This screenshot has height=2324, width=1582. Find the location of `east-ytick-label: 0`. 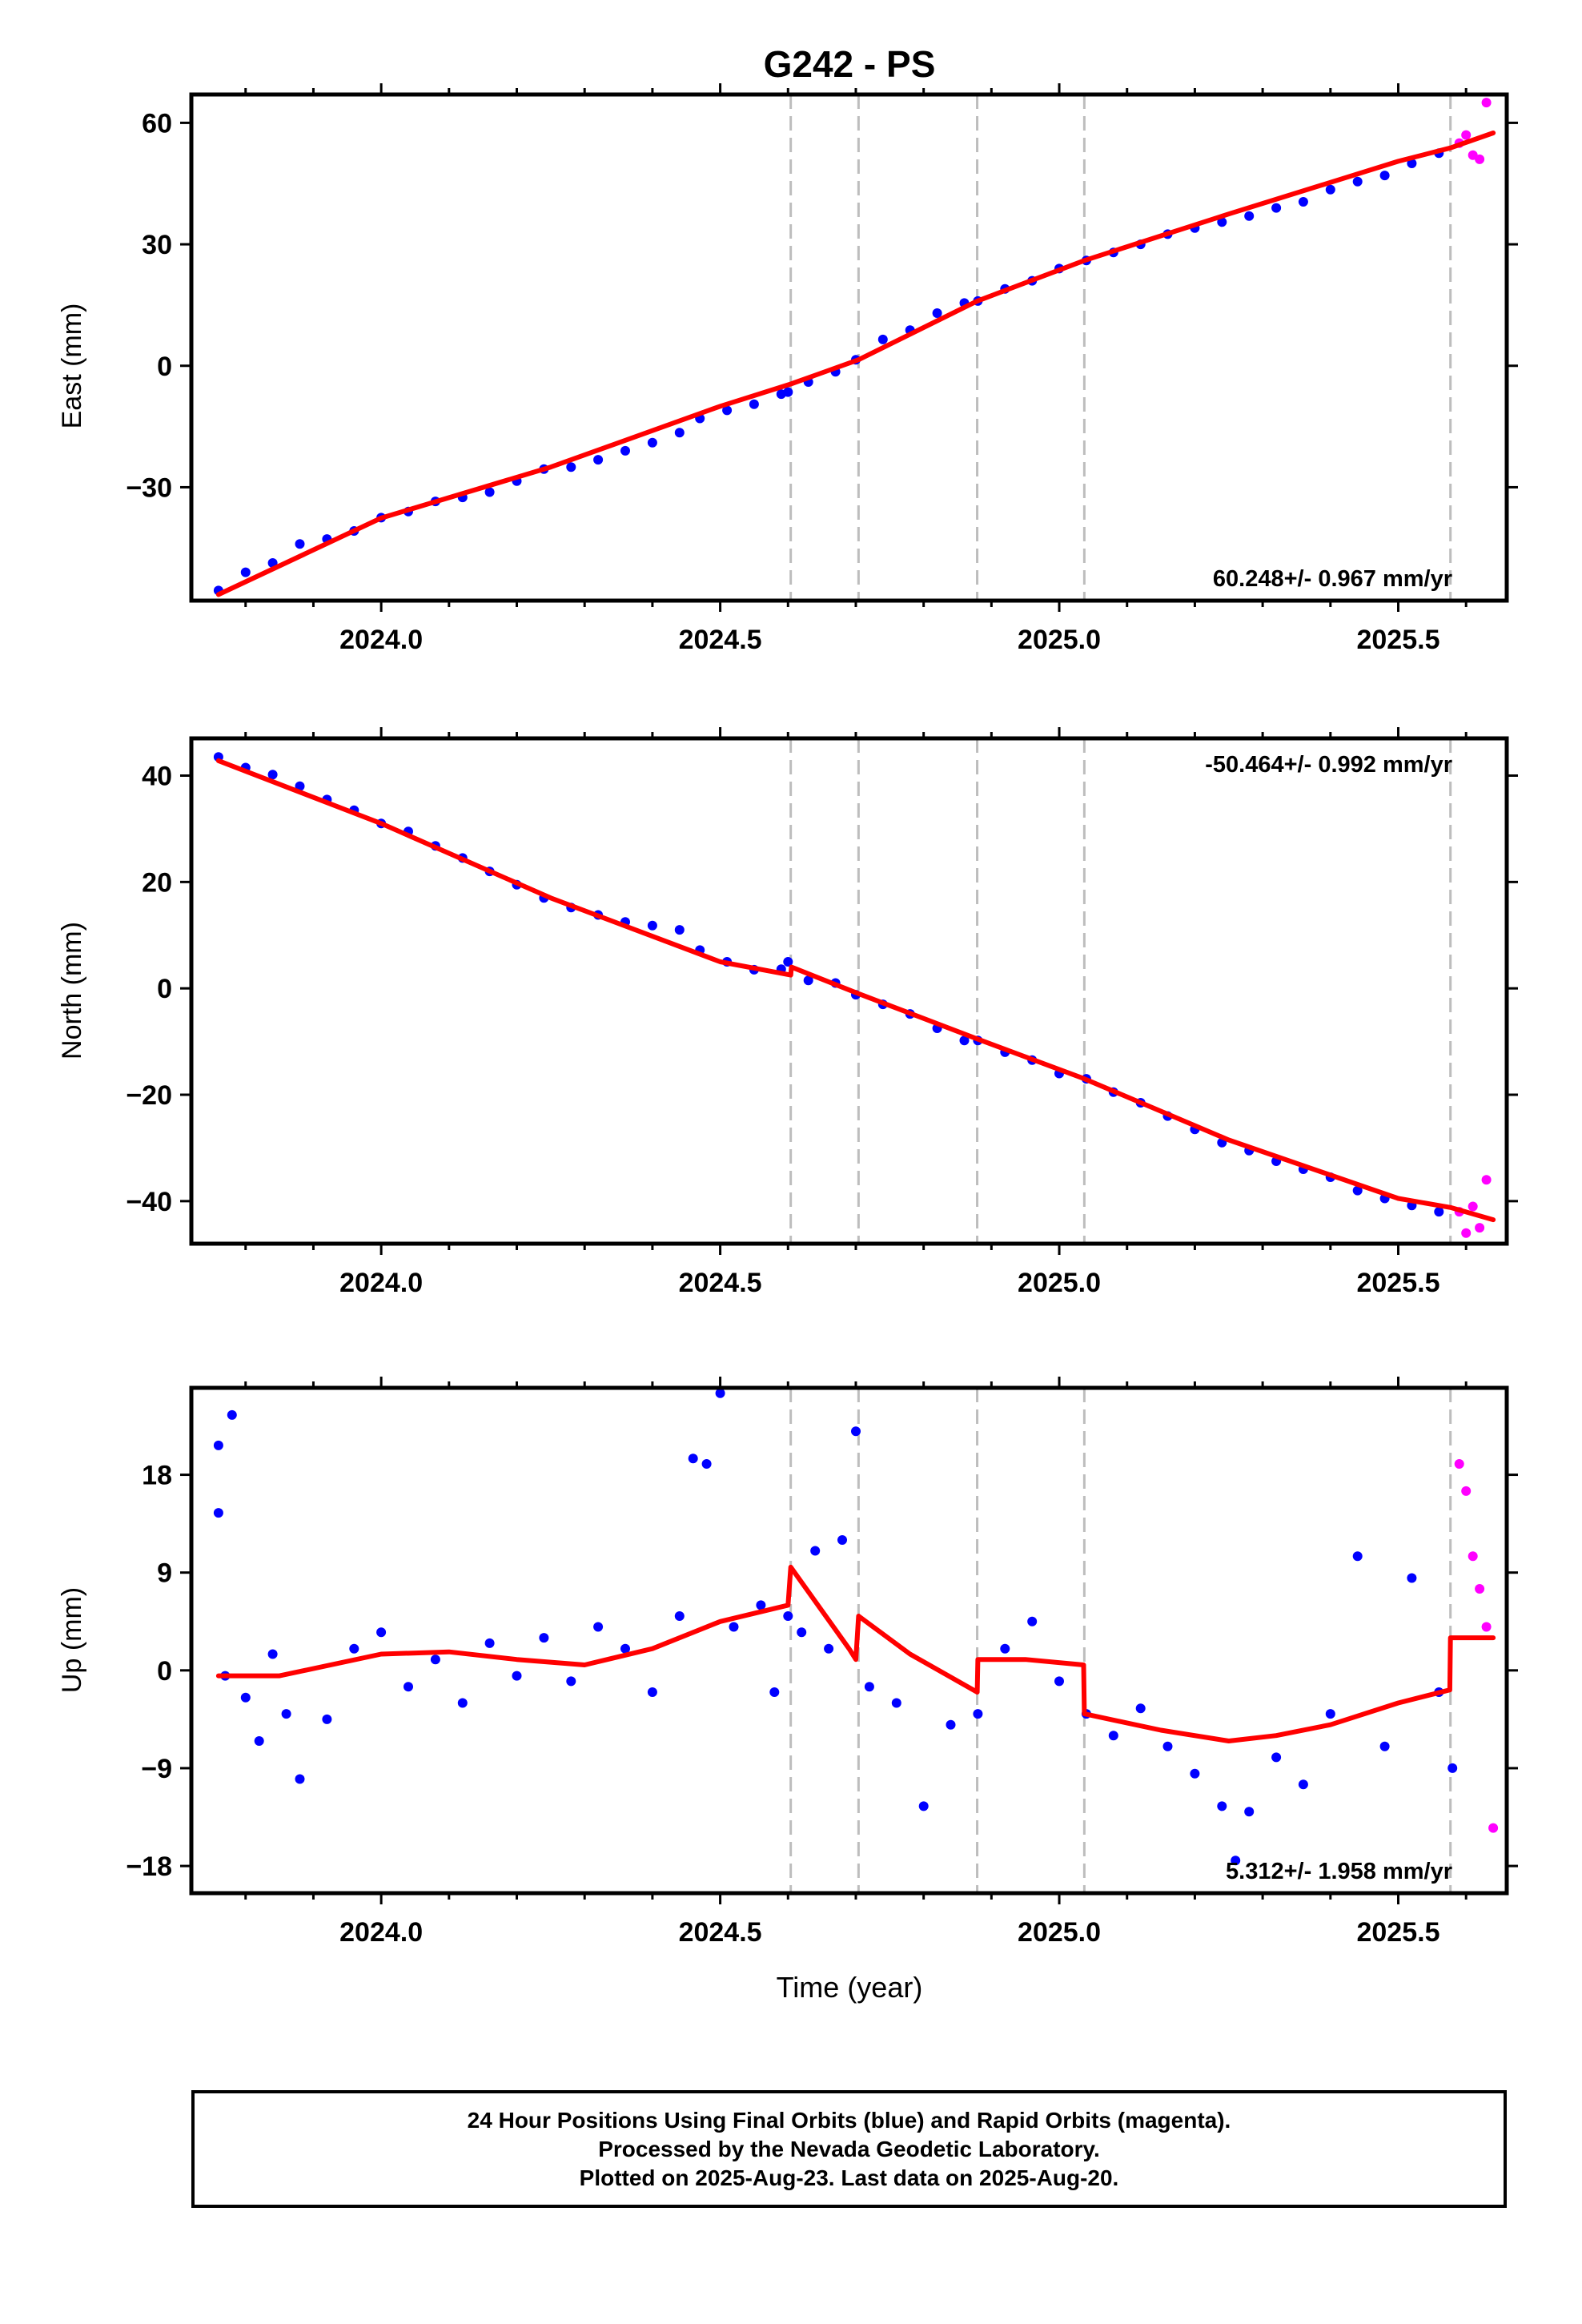

east-ytick-label: 0 is located at coordinates (164, 367).